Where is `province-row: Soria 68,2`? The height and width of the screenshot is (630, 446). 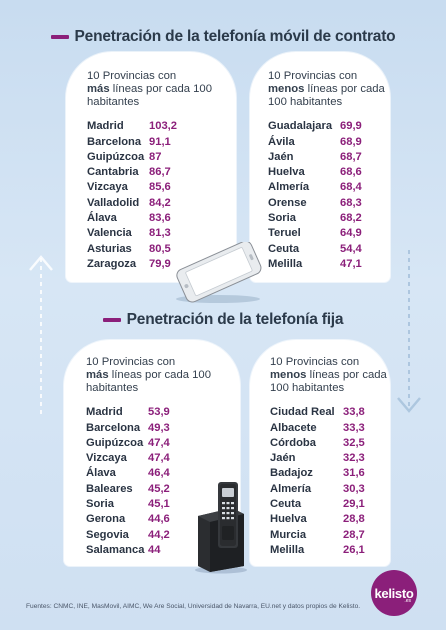 province-row: Soria 68,2 is located at coordinates (329, 217).